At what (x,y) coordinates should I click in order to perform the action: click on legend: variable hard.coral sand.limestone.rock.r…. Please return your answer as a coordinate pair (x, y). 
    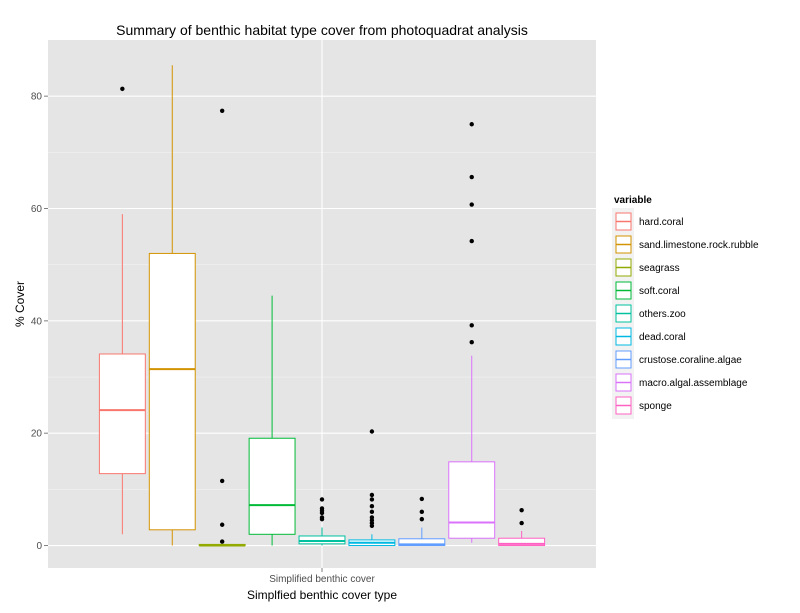
    Looking at the image, I should click on (685, 307).